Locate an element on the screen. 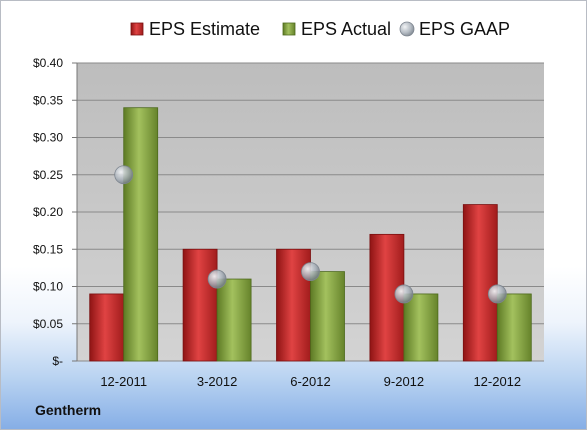  x-category-label: 12-2012 is located at coordinates (497, 381).